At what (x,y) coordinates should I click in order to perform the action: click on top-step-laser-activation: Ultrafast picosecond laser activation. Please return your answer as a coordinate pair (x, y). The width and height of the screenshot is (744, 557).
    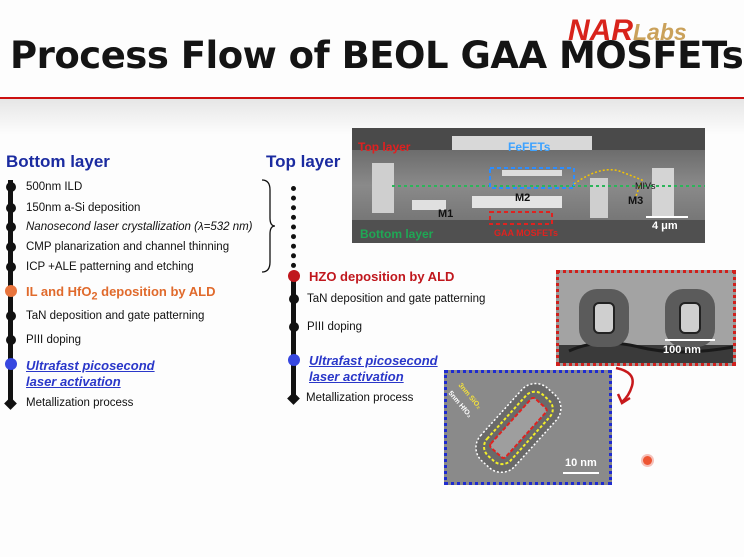
    Looking at the image, I should click on (373, 368).